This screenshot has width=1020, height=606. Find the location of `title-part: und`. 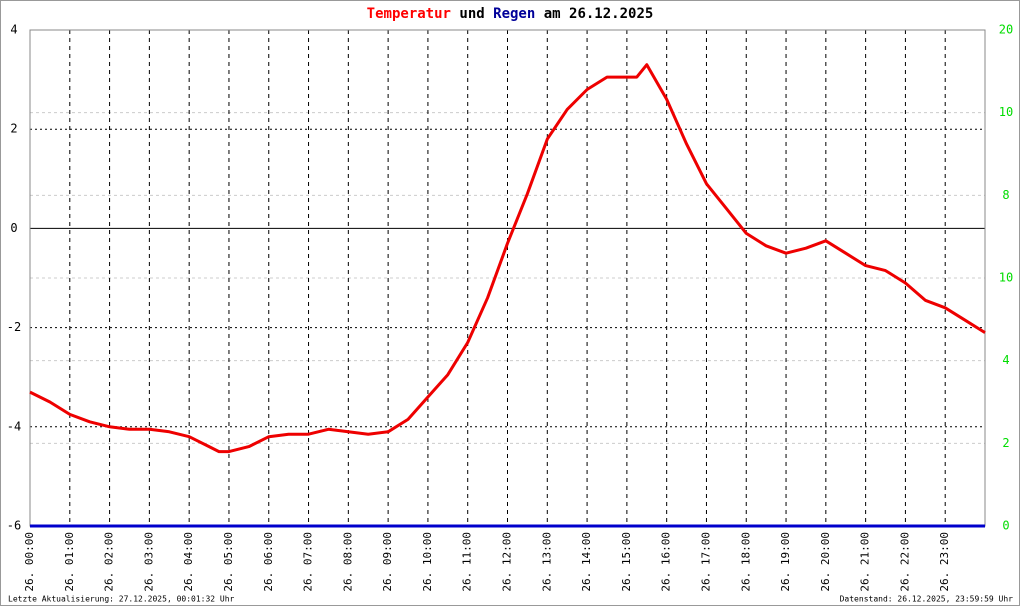

title-part: und is located at coordinates (471, 14).